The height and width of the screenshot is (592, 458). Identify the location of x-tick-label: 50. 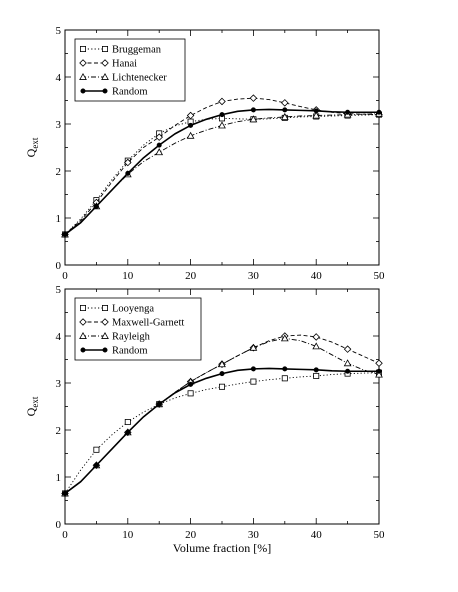
(380, 276).